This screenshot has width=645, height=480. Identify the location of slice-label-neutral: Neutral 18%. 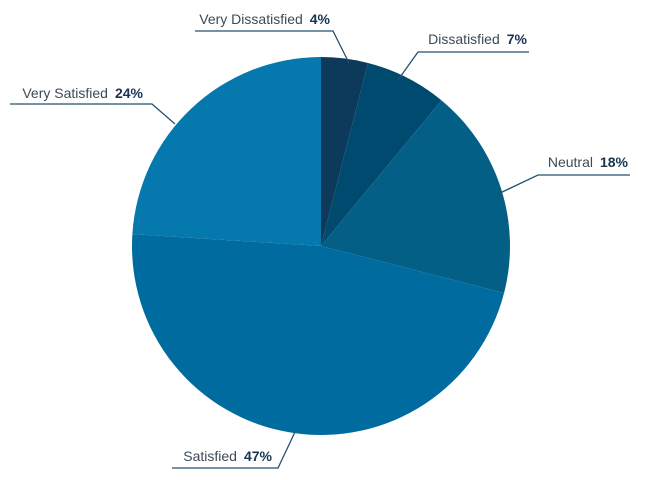
(588, 162).